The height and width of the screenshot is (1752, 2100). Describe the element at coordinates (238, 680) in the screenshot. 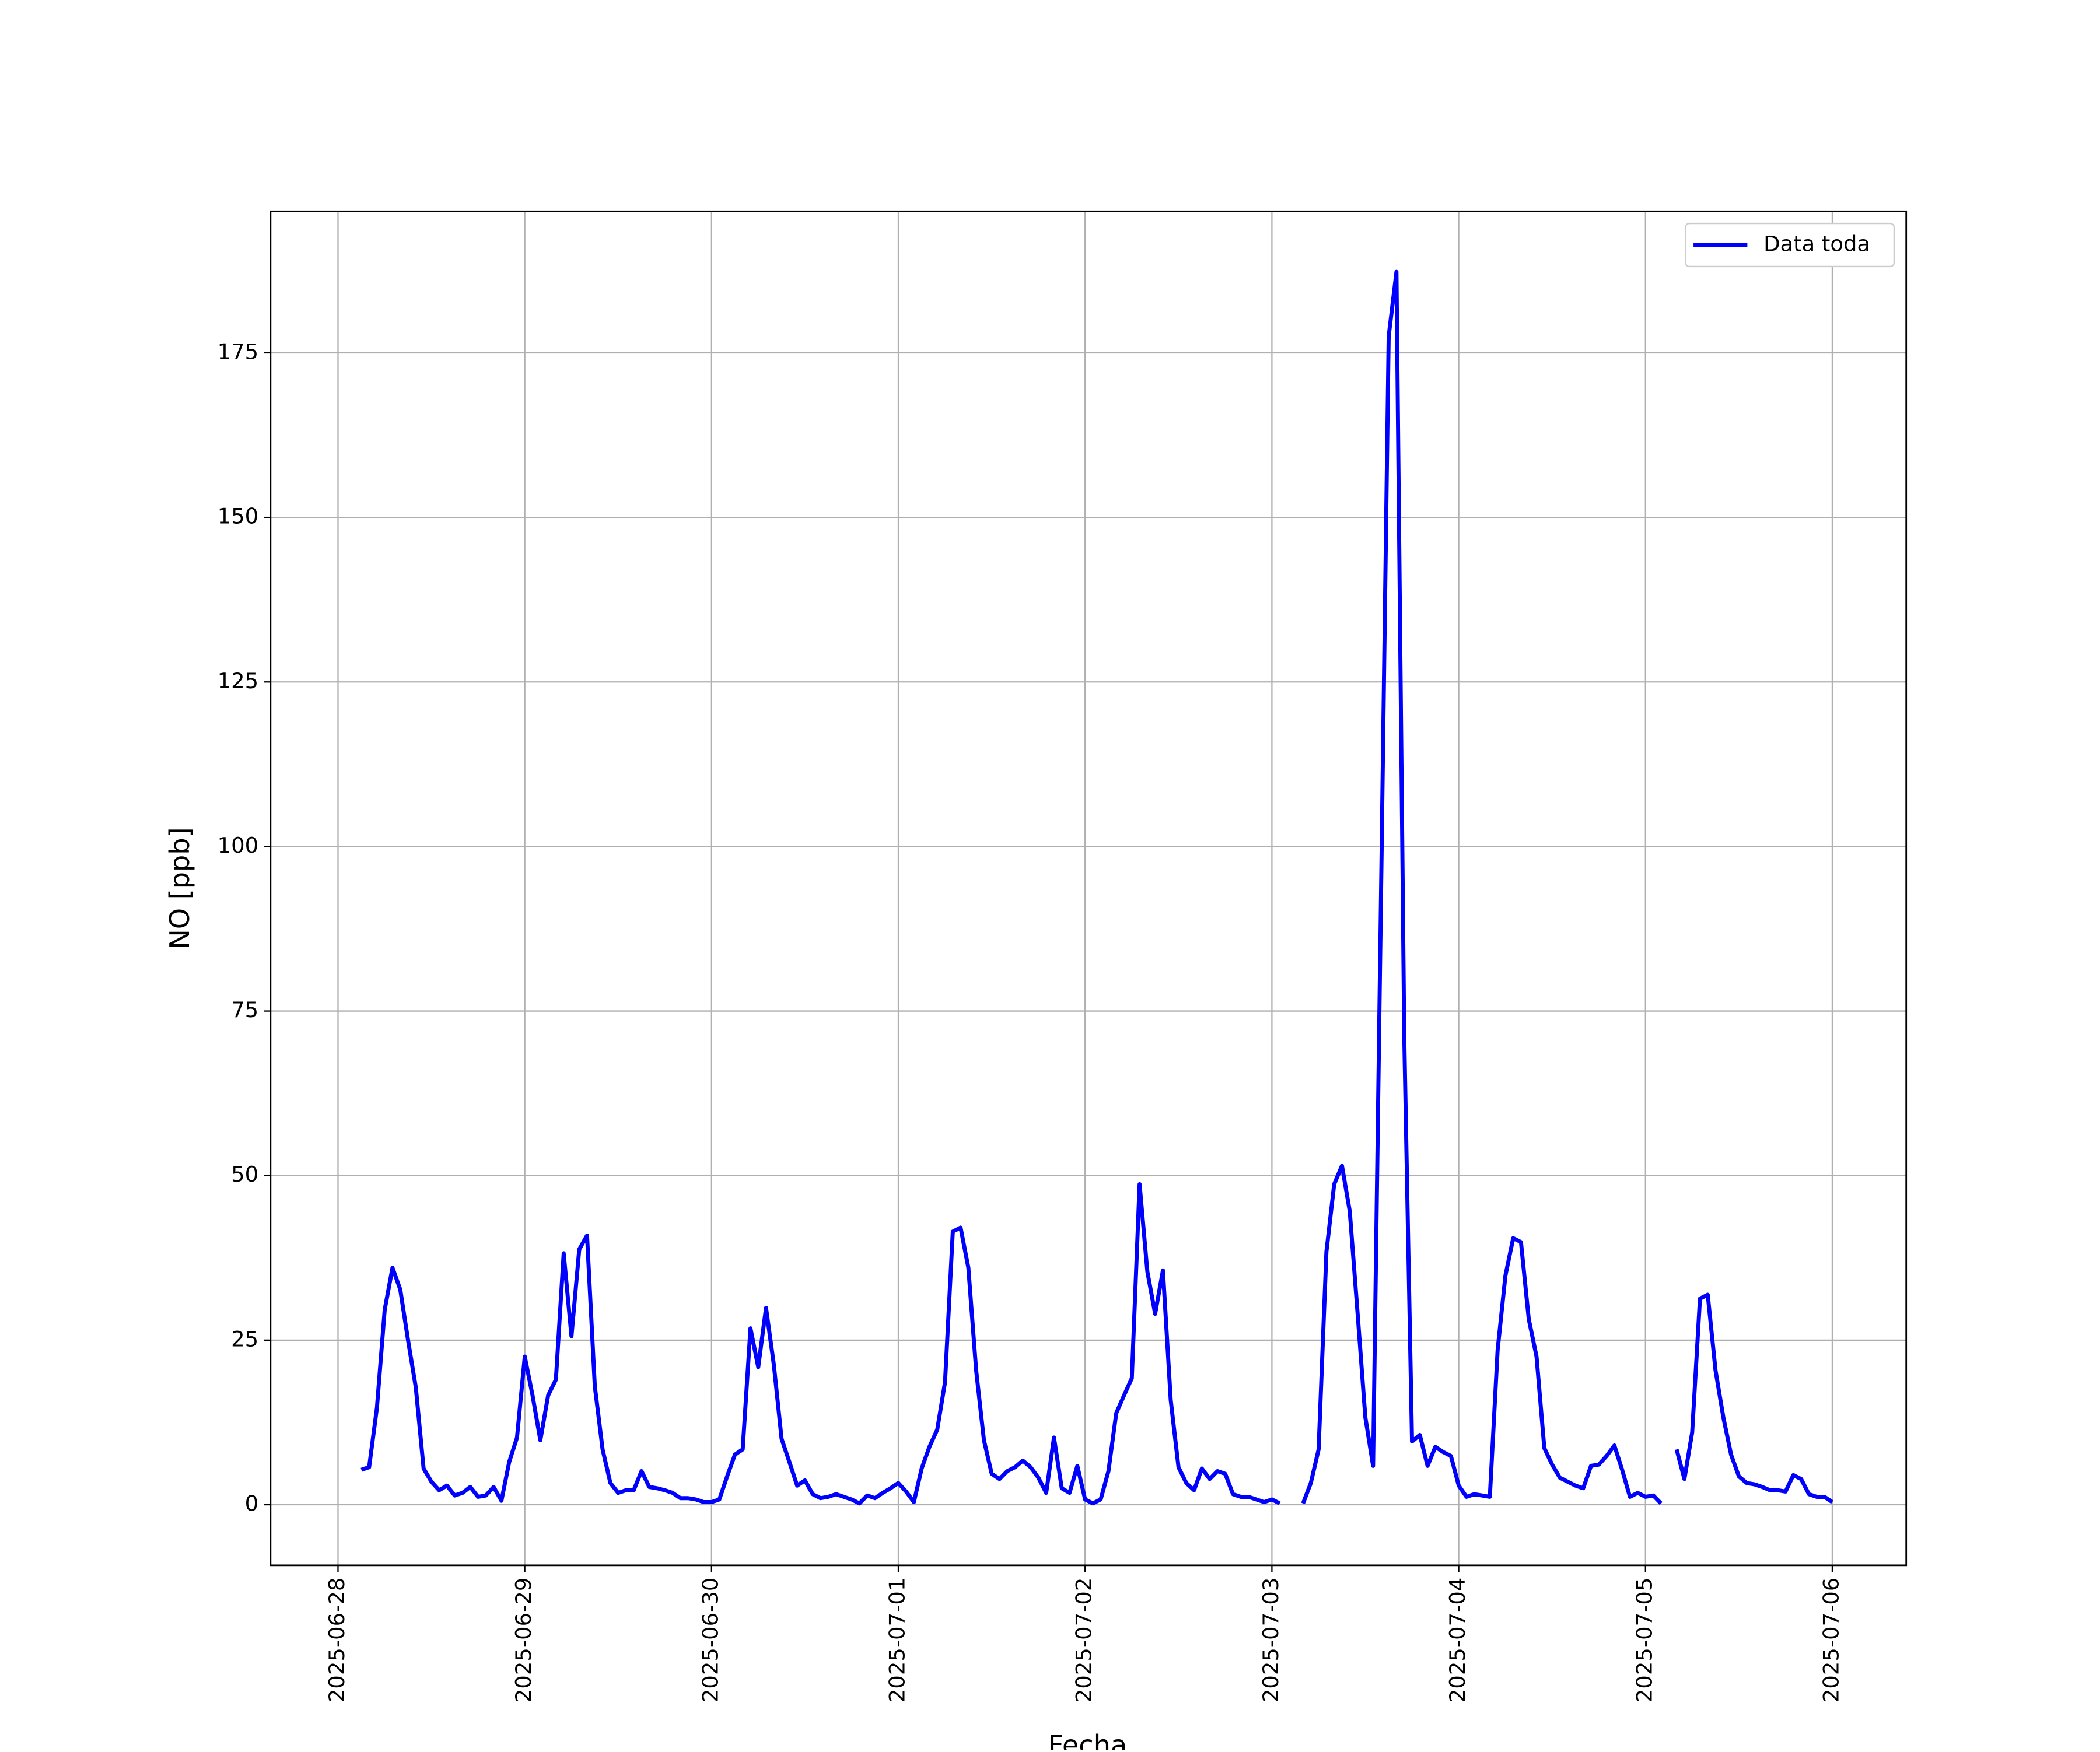

I see `y-tick-label: 125` at that location.